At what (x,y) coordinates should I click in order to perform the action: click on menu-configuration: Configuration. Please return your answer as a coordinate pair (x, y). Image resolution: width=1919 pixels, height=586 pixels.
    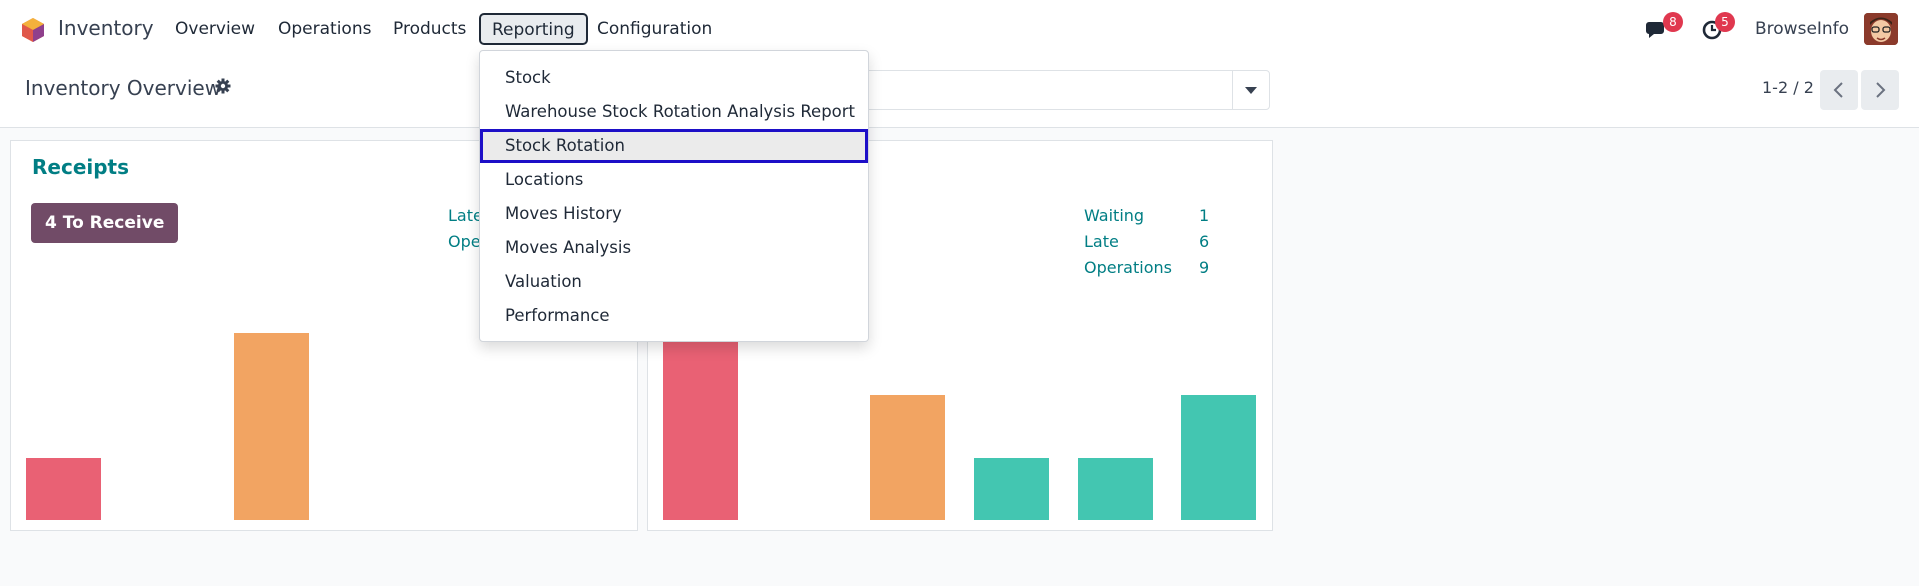
    Looking at the image, I should click on (655, 29).